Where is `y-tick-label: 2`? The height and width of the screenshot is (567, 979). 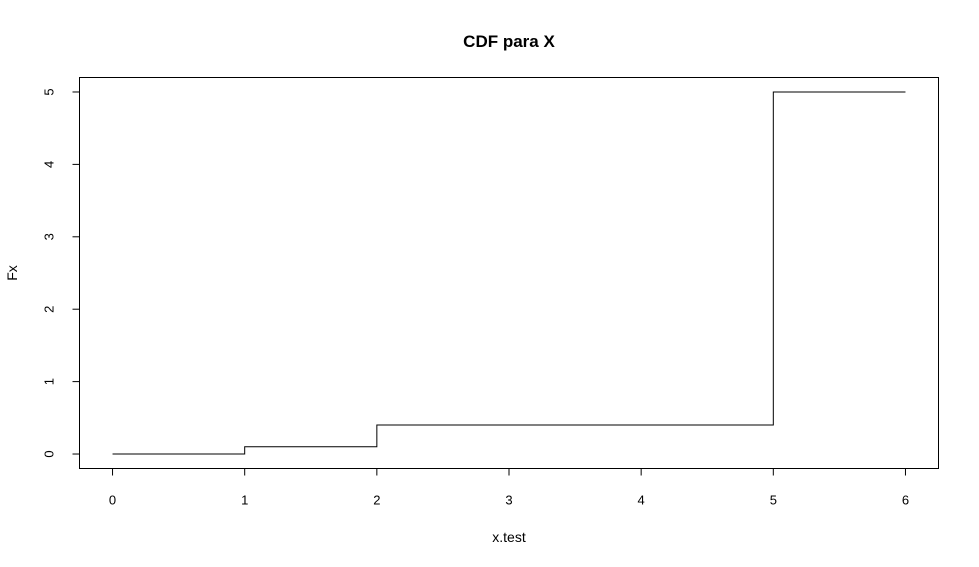
y-tick-label: 2 is located at coordinates (49, 309).